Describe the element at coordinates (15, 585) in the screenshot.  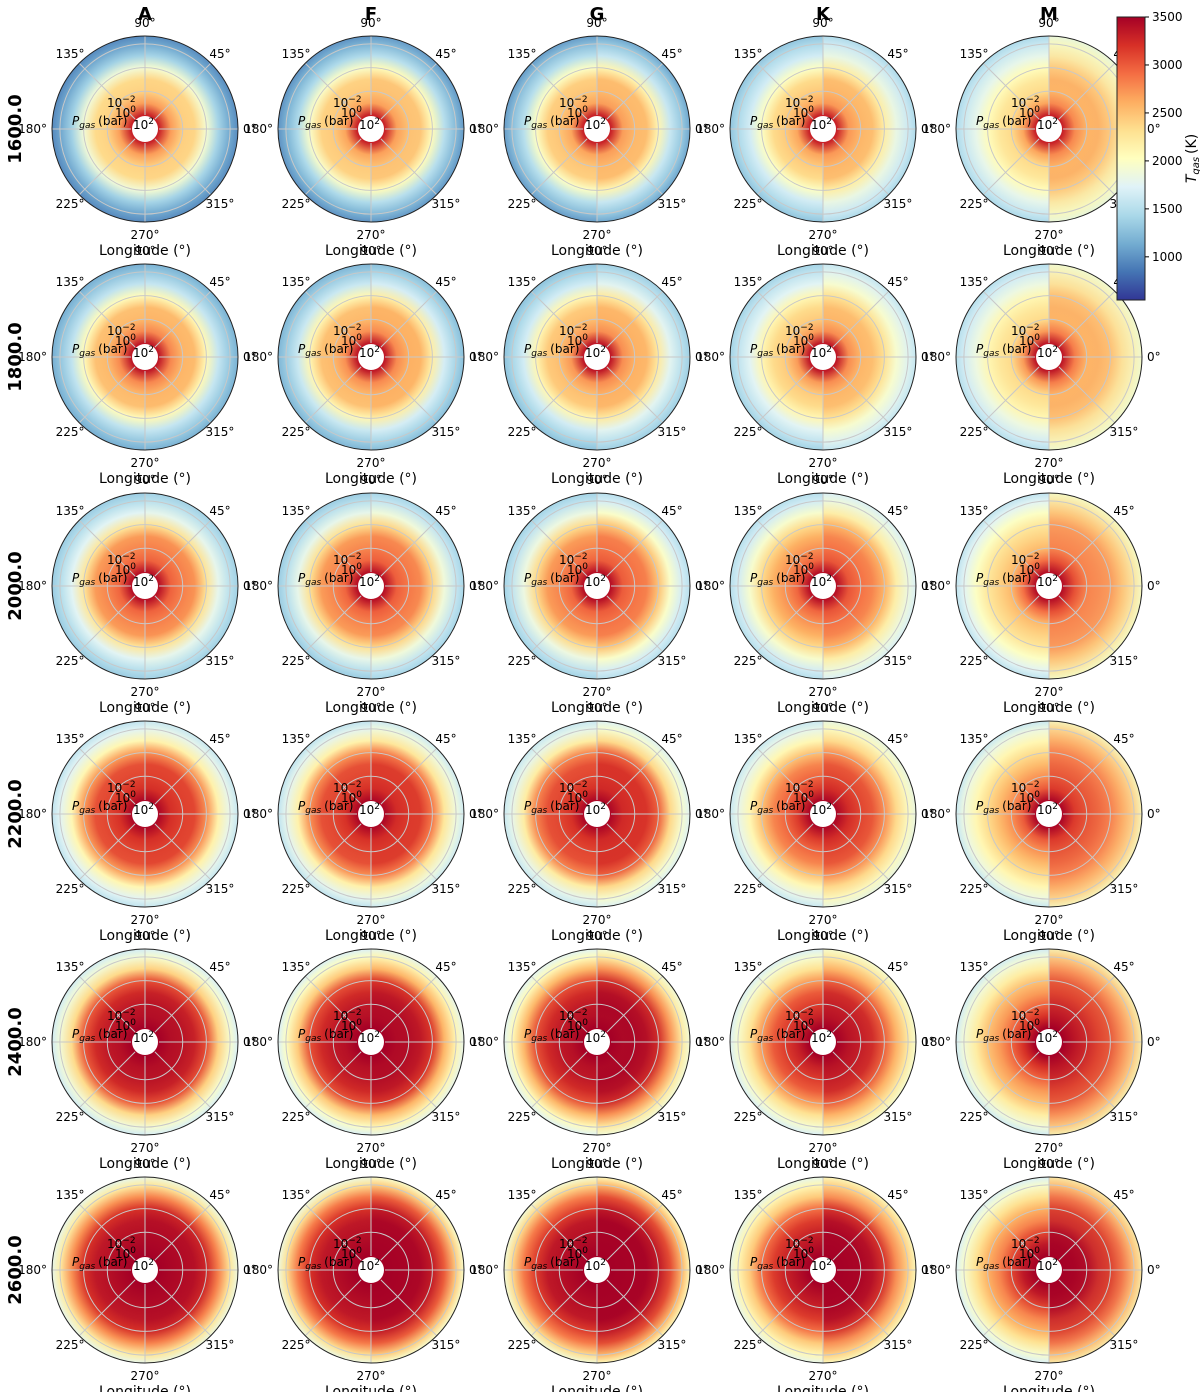
I see `row-label-2000-0: 2000.0` at that location.